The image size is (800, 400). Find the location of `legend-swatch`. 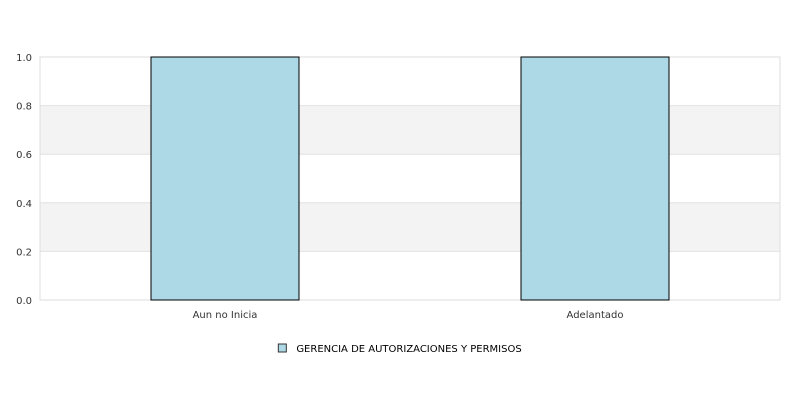

legend-swatch is located at coordinates (282, 348).